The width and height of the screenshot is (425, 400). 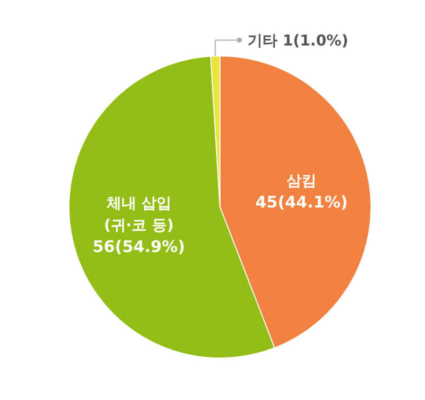 What do you see at coordinates (139, 246) in the screenshot?
I see `data-label: 56(54.9%)` at bounding box center [139, 246].